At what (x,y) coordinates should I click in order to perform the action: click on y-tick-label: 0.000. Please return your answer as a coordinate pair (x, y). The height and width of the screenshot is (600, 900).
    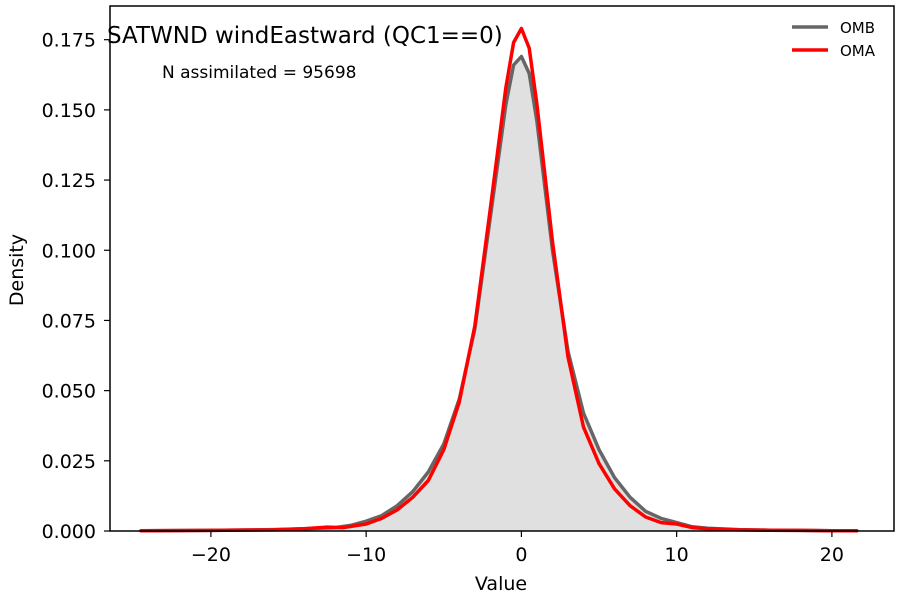
    Looking at the image, I should click on (69, 532).